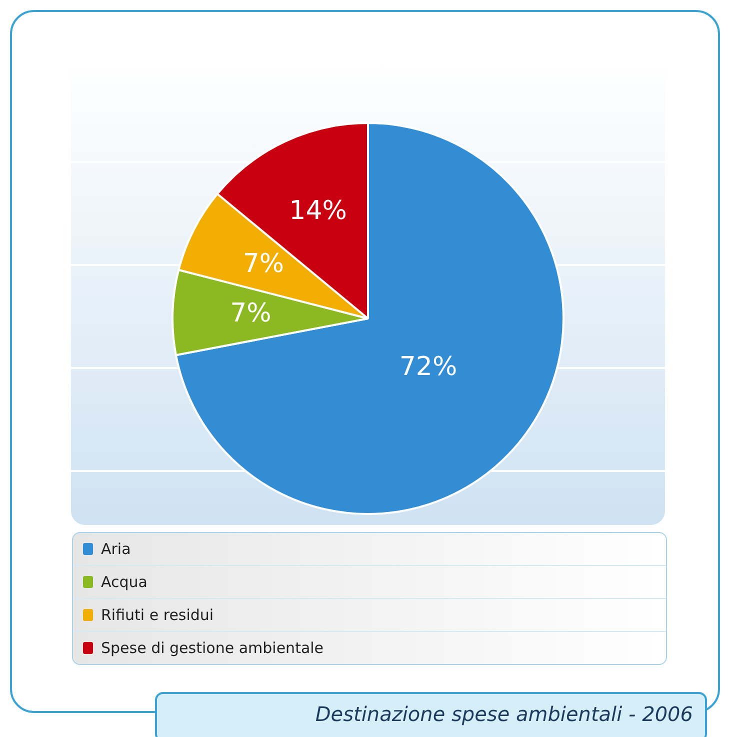 The width and height of the screenshot is (733, 737). What do you see at coordinates (157, 615) in the screenshot?
I see `legend-label: Rifiuti e residui` at bounding box center [157, 615].